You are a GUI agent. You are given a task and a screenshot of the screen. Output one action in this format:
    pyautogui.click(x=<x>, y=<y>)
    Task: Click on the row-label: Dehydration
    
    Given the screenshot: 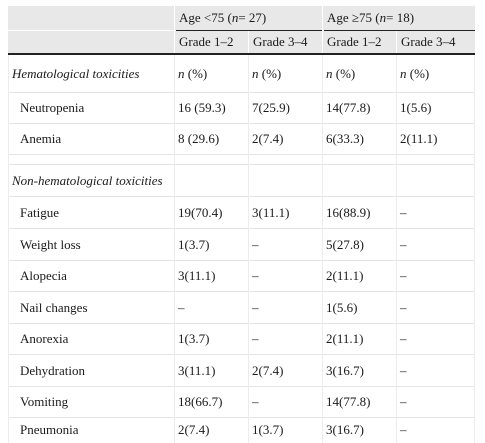 What is the action you would take?
    pyautogui.click(x=52, y=370)
    